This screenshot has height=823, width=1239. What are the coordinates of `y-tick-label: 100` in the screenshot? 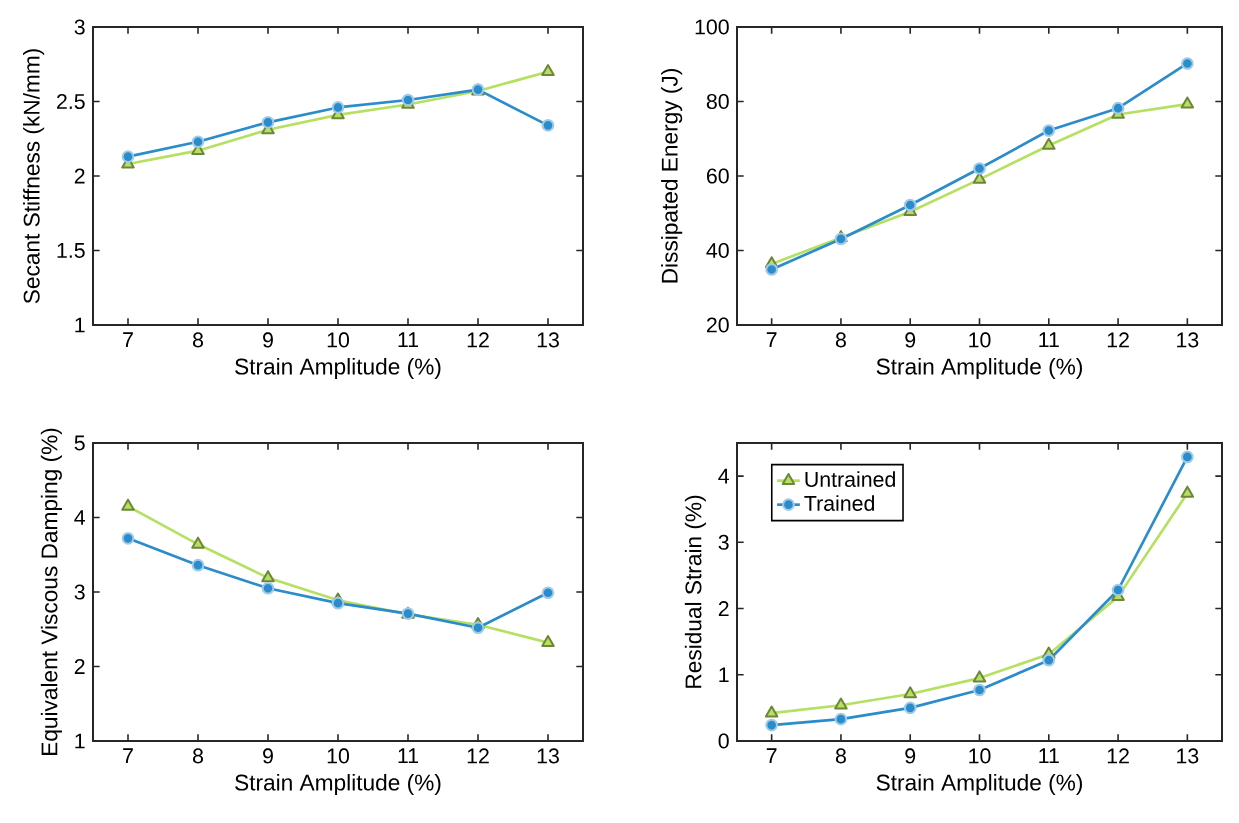 It's located at (712, 27).